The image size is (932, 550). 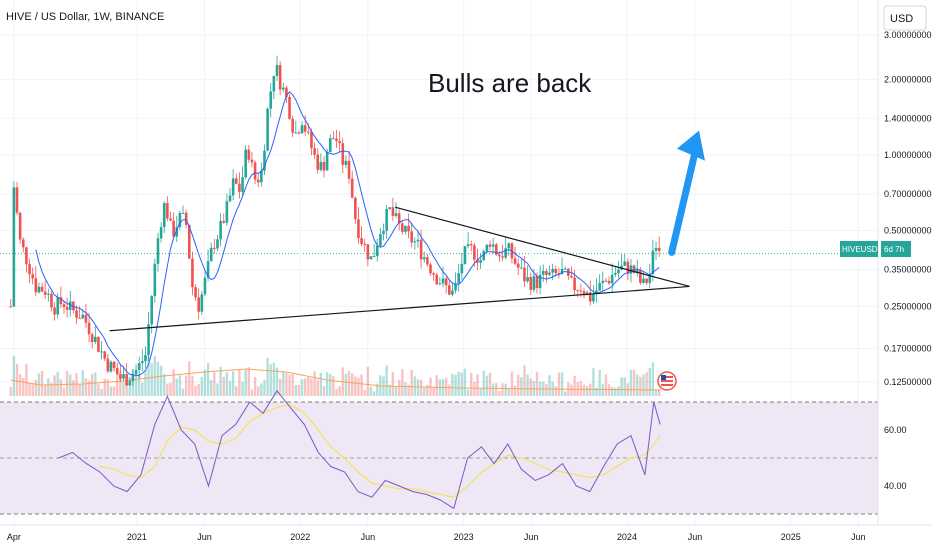 I want to click on currency-button, so click(x=905, y=18).